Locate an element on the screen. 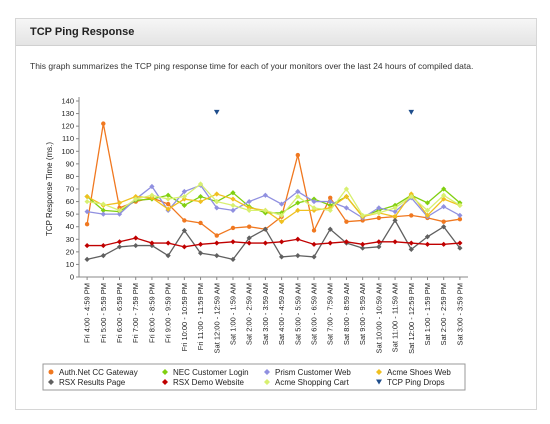 The height and width of the screenshot is (424, 550). x-tick-label: Fri 11:00 - 11:59 PM is located at coordinates (200, 316).